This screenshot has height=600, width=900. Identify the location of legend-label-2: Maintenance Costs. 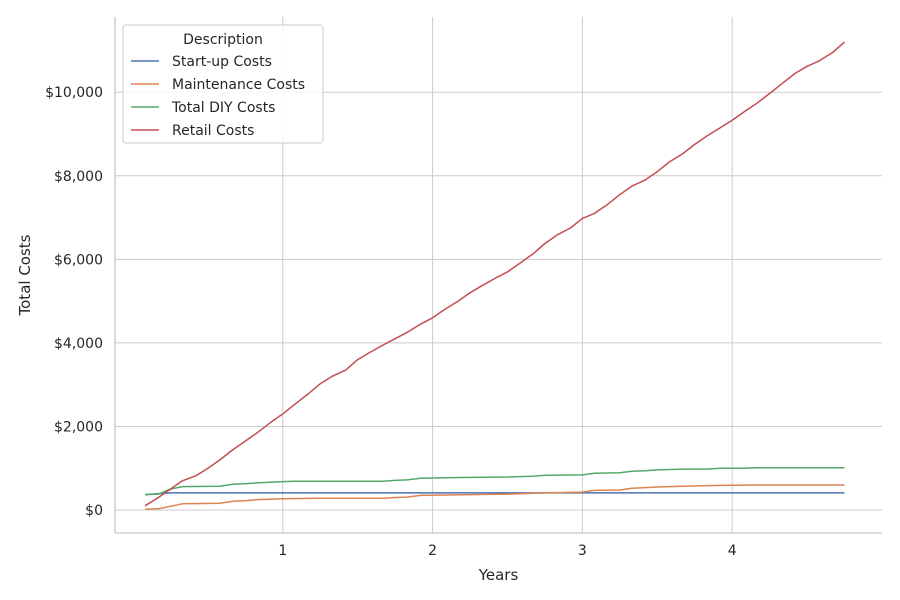
(238, 85).